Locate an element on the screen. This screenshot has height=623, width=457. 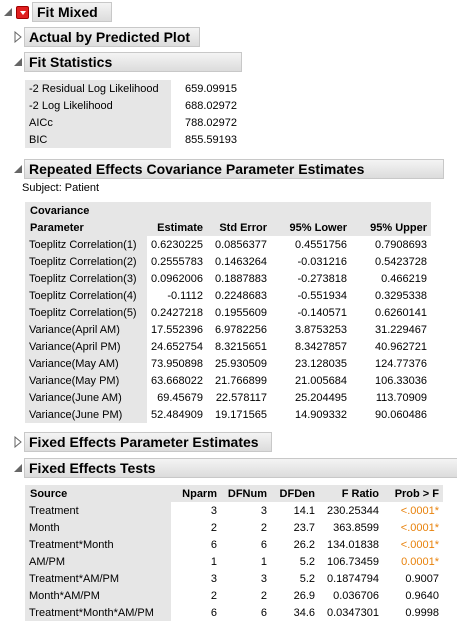
upper-cell: 0.466219 is located at coordinates (404, 278).